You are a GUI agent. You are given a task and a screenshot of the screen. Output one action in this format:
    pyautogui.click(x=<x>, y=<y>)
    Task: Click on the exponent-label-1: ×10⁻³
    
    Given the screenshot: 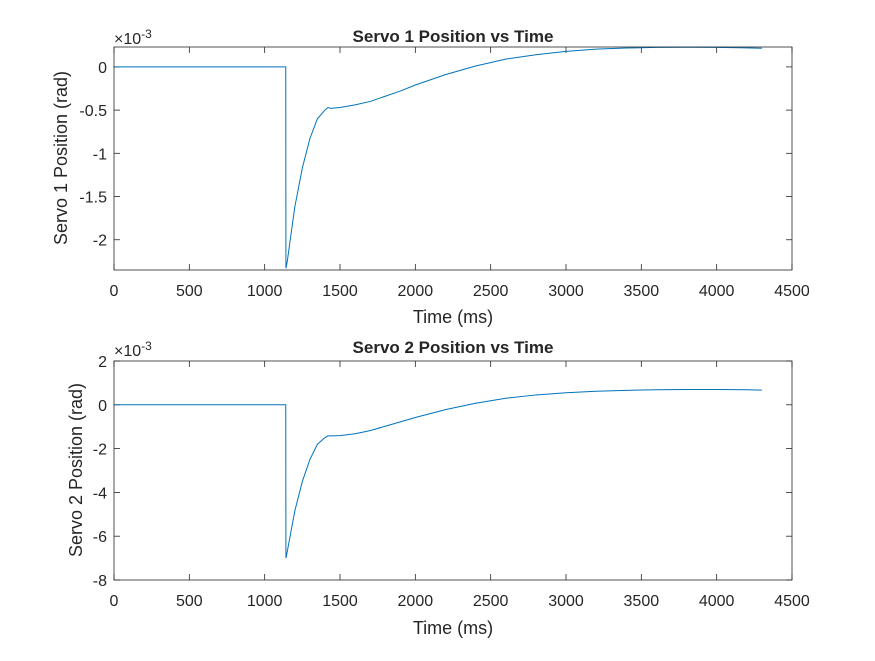 What is the action you would take?
    pyautogui.click(x=133, y=37)
    